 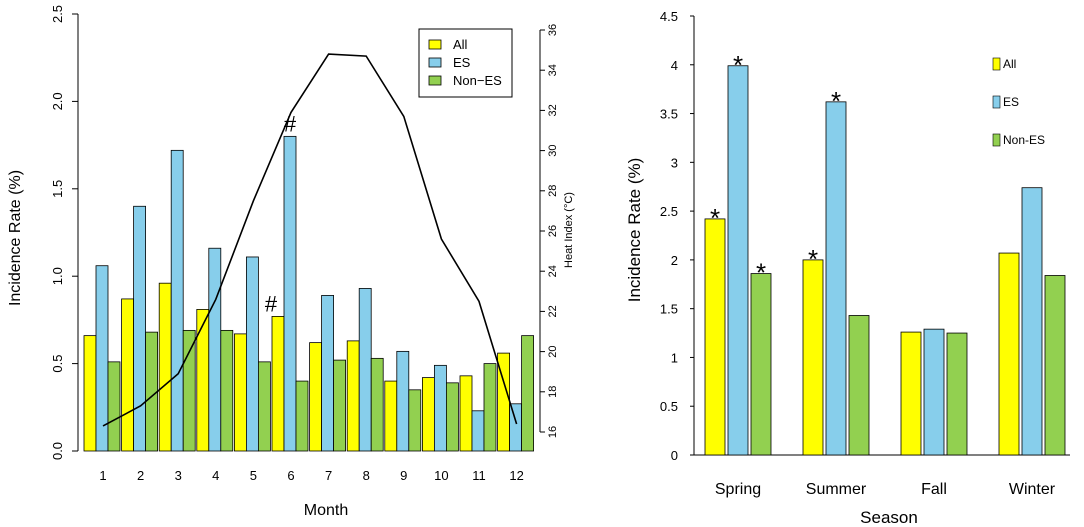 I want to click on bar-es-spring, so click(x=738, y=260).